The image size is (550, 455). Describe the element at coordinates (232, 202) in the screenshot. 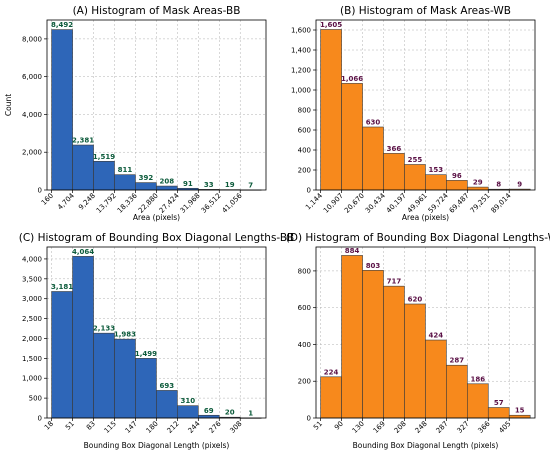

I see `x-tick-label: 41,056` at that location.